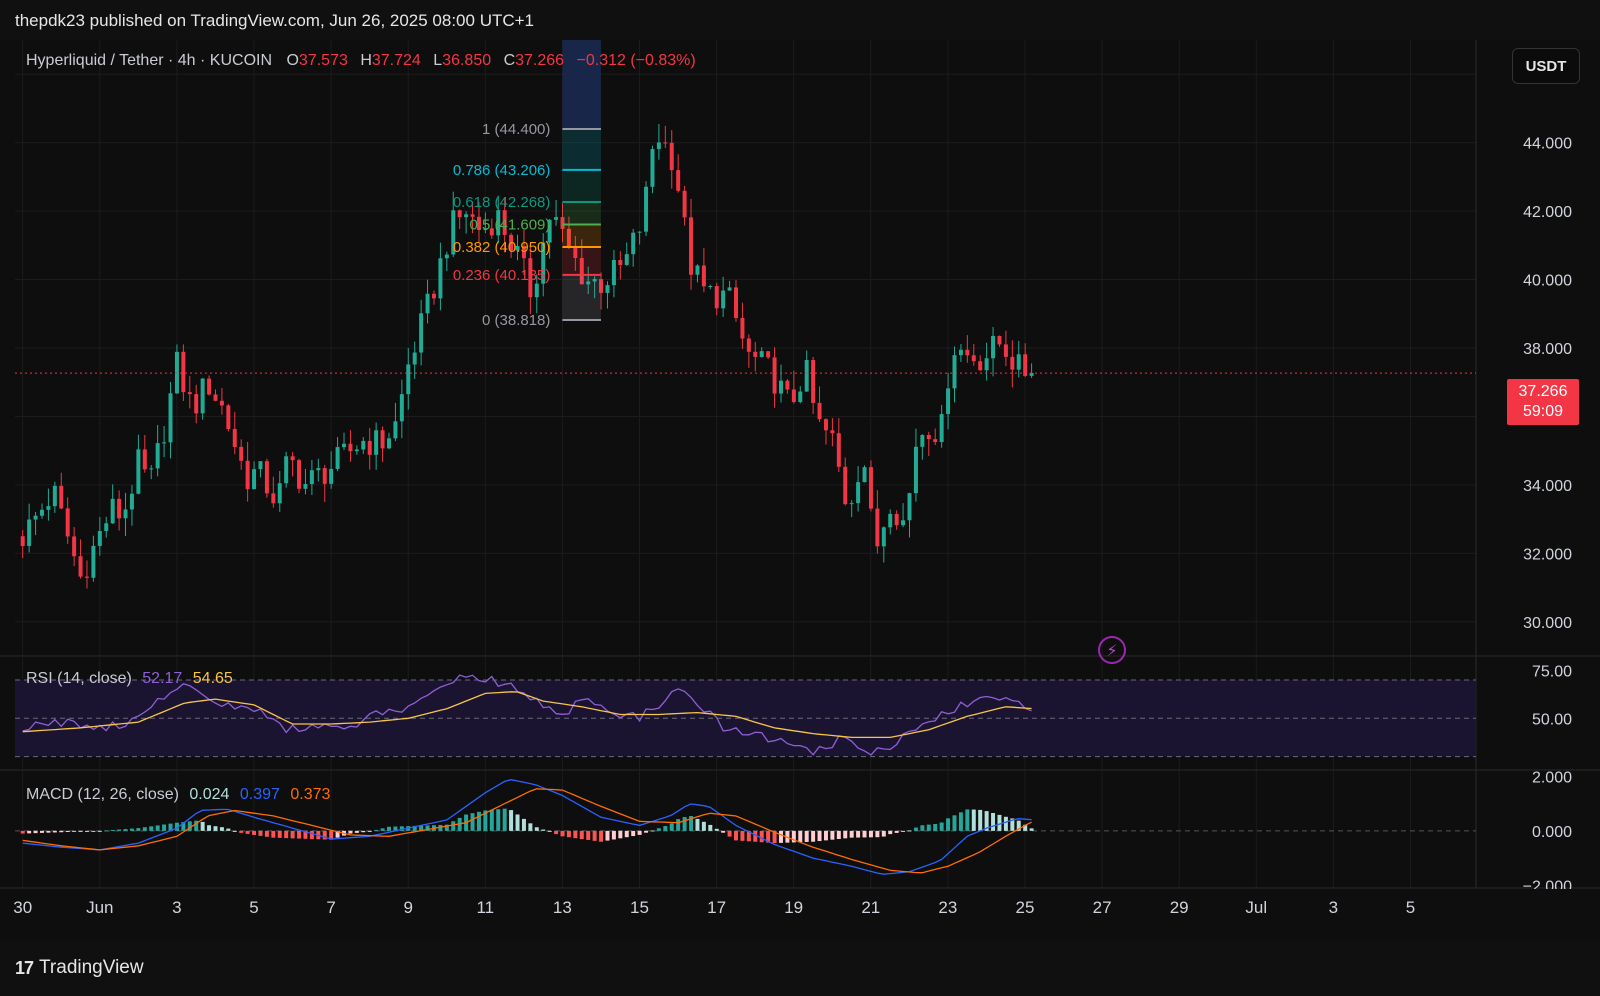  I want to click on currency-button: USDT, so click(1546, 66).